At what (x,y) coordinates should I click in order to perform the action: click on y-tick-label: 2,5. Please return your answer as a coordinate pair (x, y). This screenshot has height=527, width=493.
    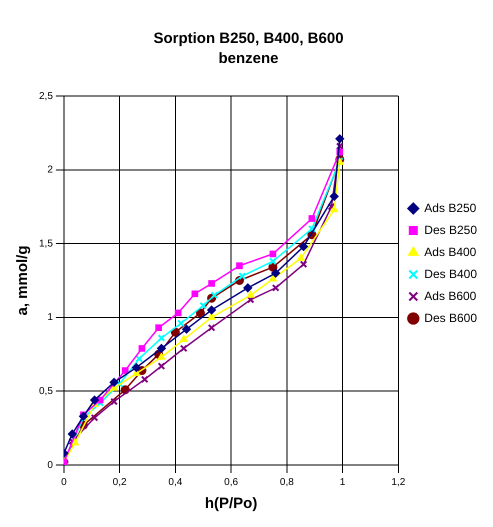
    Looking at the image, I should click on (46, 96).